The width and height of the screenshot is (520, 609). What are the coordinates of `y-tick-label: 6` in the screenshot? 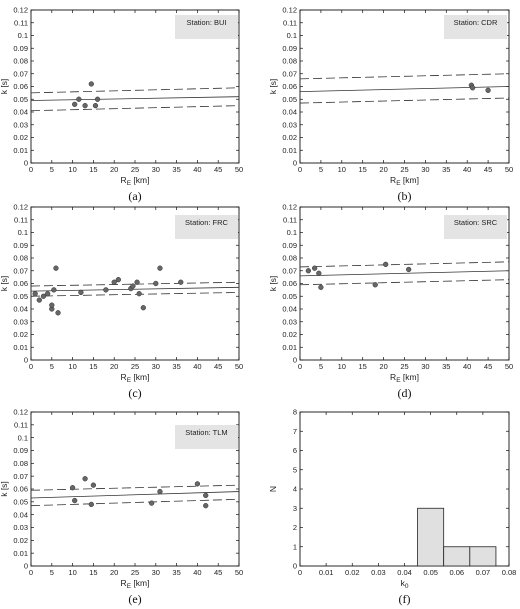 It's located at (295, 450).